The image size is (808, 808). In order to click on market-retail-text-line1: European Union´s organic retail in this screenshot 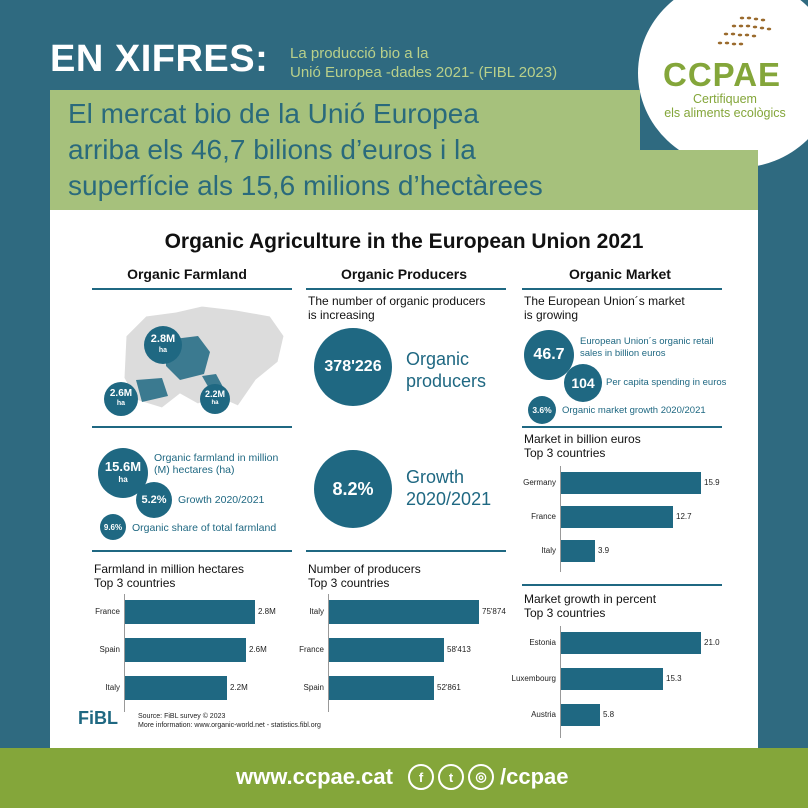, I will do `click(647, 341)`.